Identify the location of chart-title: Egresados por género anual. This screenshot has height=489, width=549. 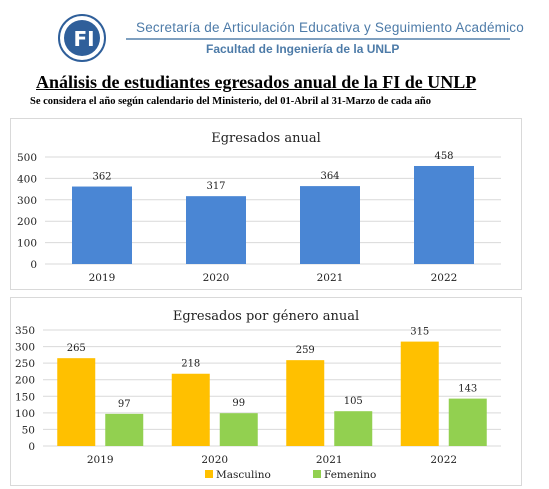
(266, 316).